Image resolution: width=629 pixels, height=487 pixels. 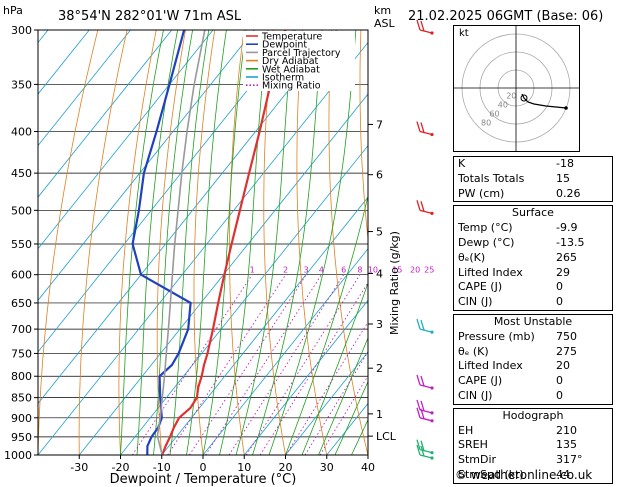 What do you see at coordinates (222, 464) in the screenshot?
I see `temperature-axis: -30 -20 -10 0 10 20 30 40` at bounding box center [222, 464].